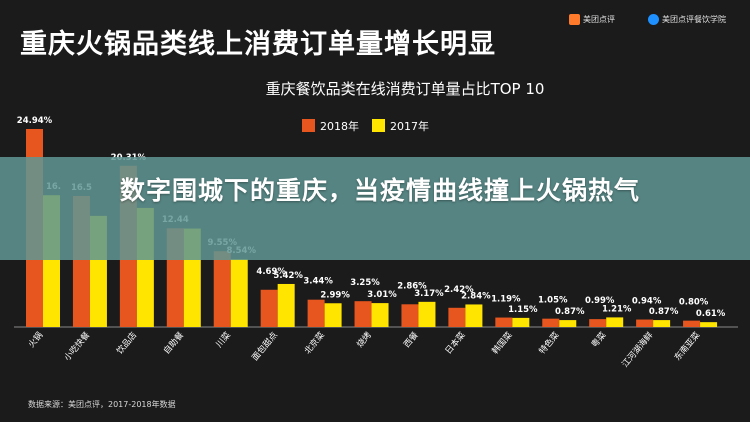 The height and width of the screenshot is (422, 750). I want to click on data-label-2018: 24.94%, so click(35, 121).